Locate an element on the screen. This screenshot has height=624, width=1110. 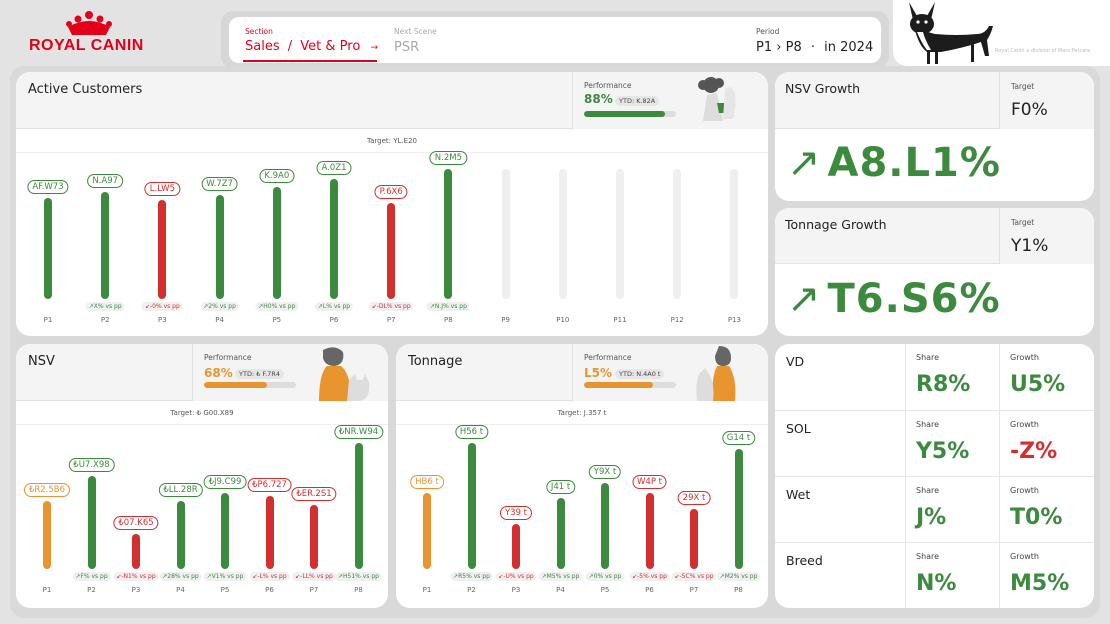
dog-panel: Royal Canin a division of Mars Petcare is located at coordinates (1001, 33).